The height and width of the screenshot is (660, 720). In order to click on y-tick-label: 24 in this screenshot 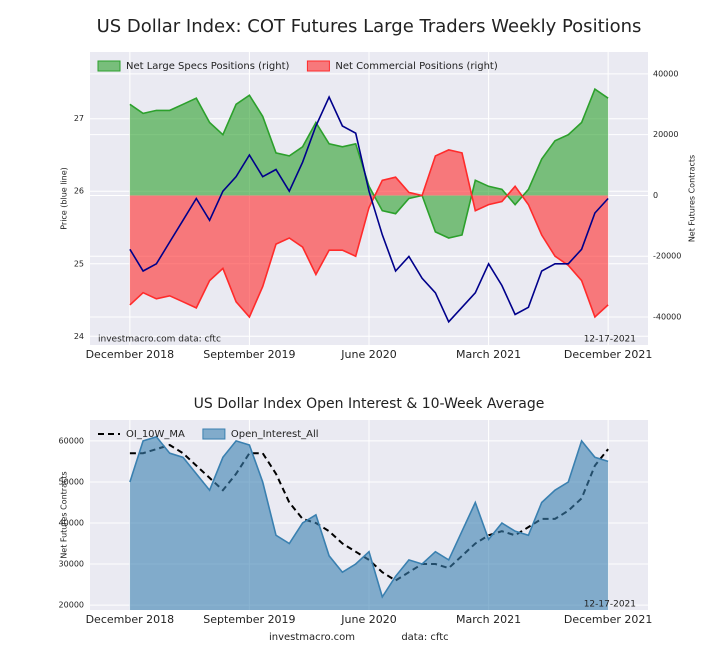, I will do `click(79, 336)`.